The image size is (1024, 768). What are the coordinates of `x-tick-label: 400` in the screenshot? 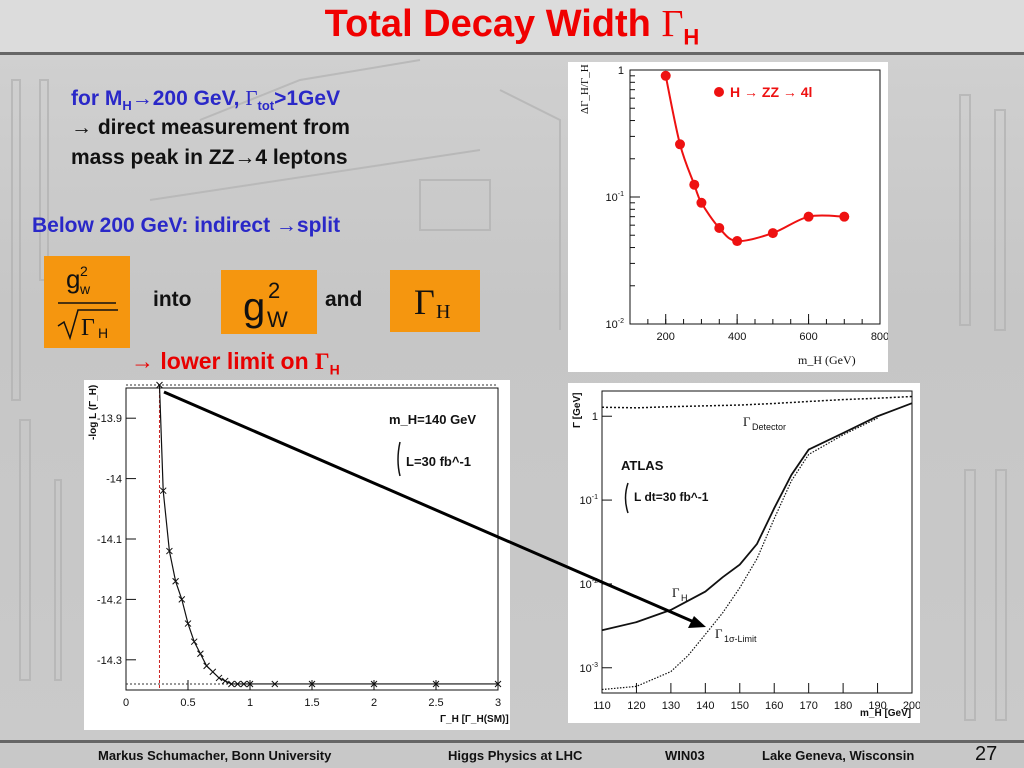 It's located at (737, 337).